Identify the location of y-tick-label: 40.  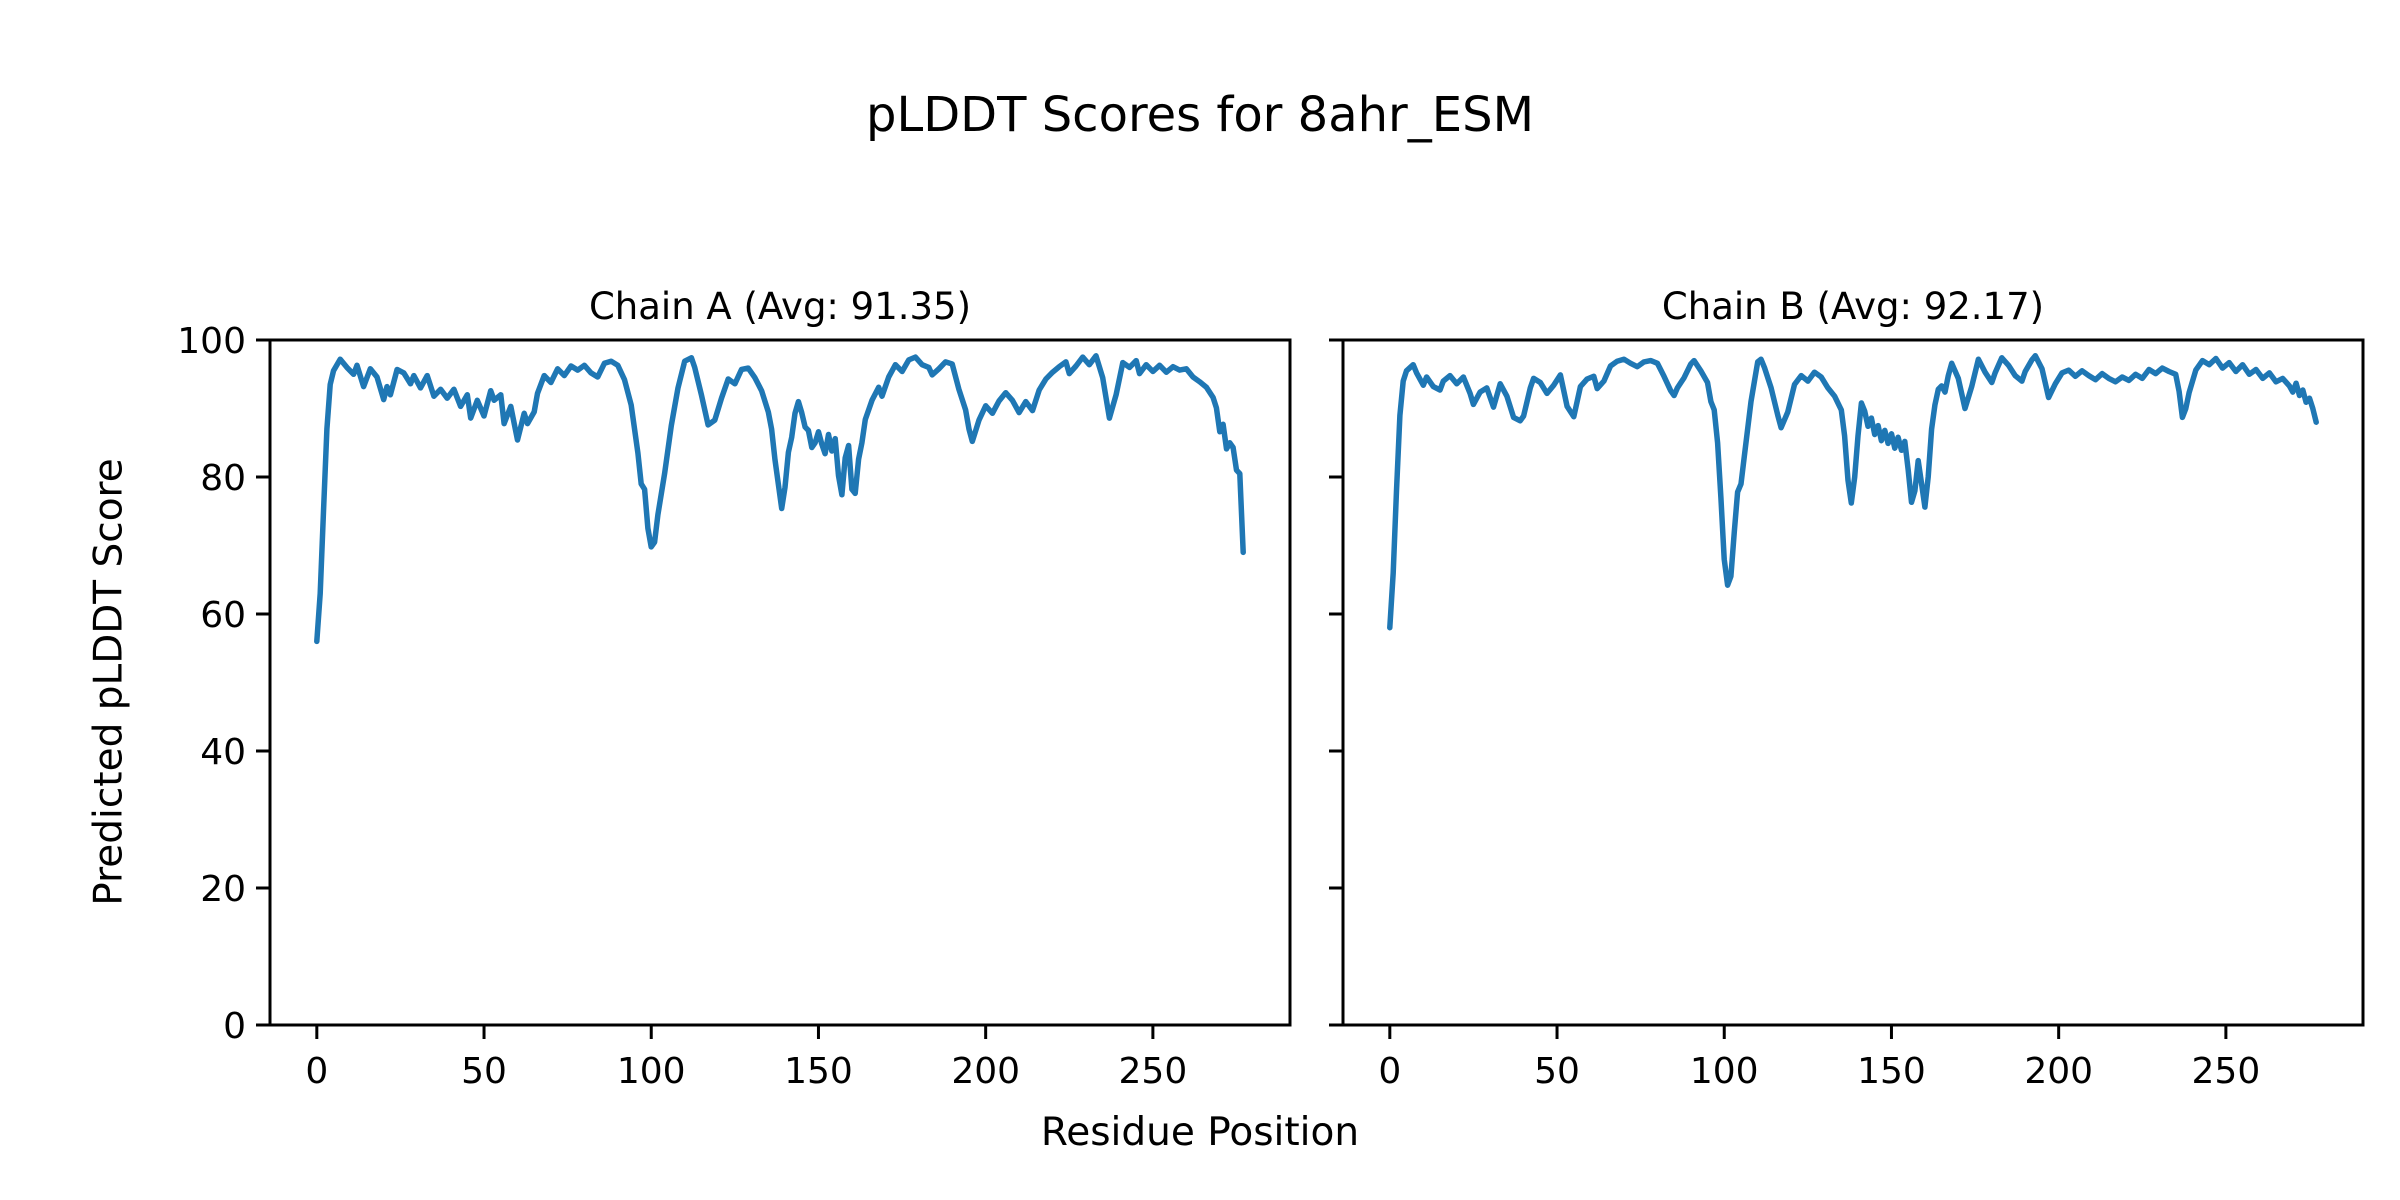
(223, 752).